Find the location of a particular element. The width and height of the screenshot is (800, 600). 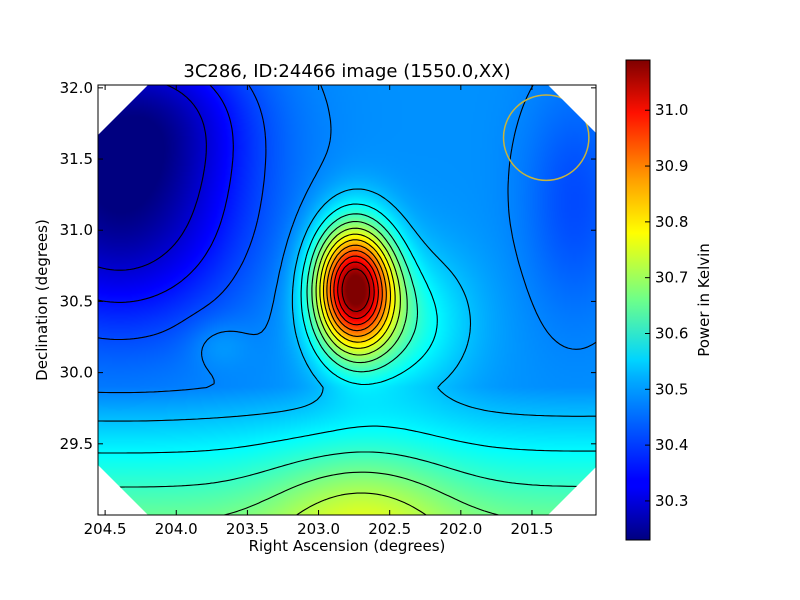

colorbar-tick-label: 30.8 is located at coordinates (671, 222).